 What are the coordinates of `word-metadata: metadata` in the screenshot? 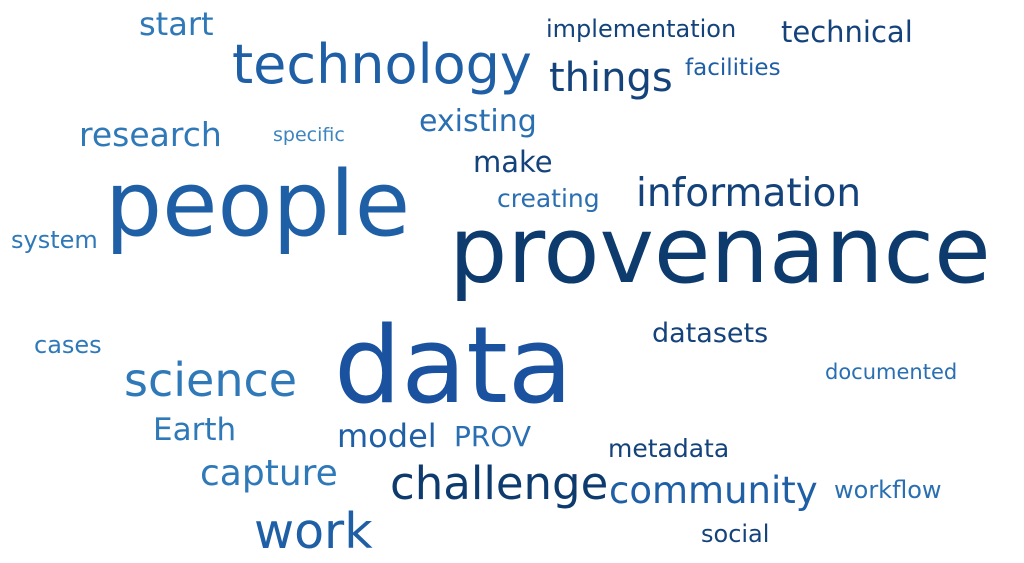 It's located at (669, 448).